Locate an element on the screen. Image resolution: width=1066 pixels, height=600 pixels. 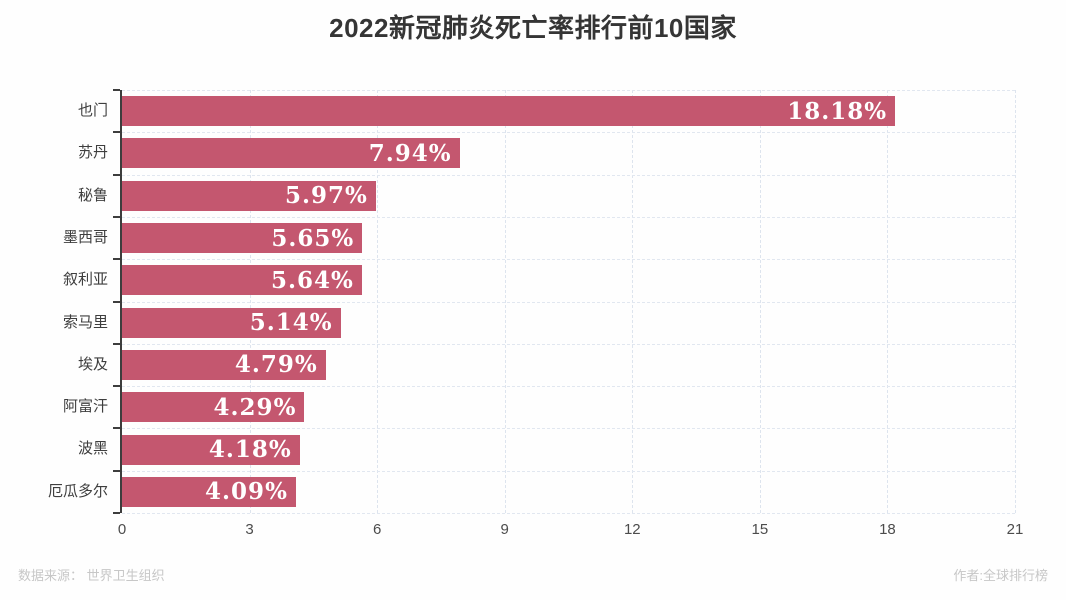
bar-value-label: 7.94% is located at coordinates (410, 153).